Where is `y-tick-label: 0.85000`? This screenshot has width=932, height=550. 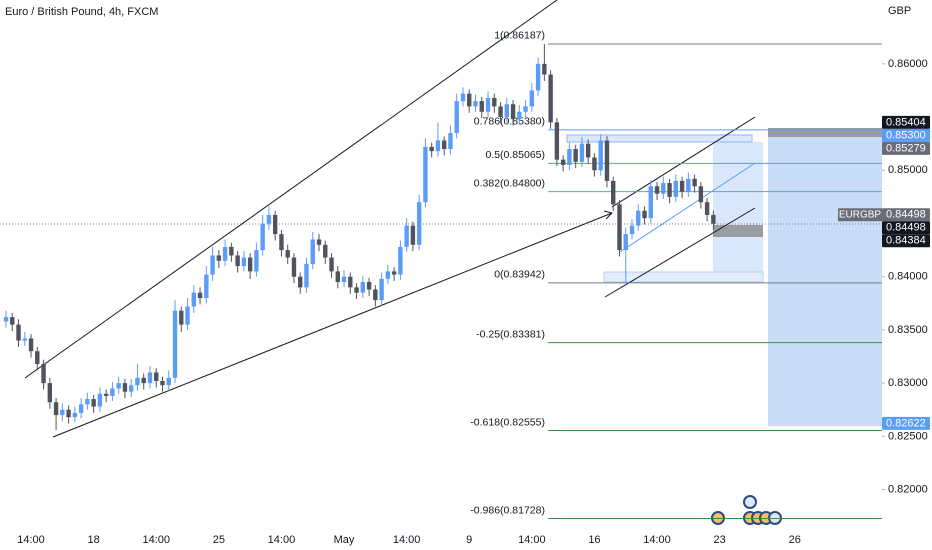
y-tick-label: 0.85000 is located at coordinates (908, 170).